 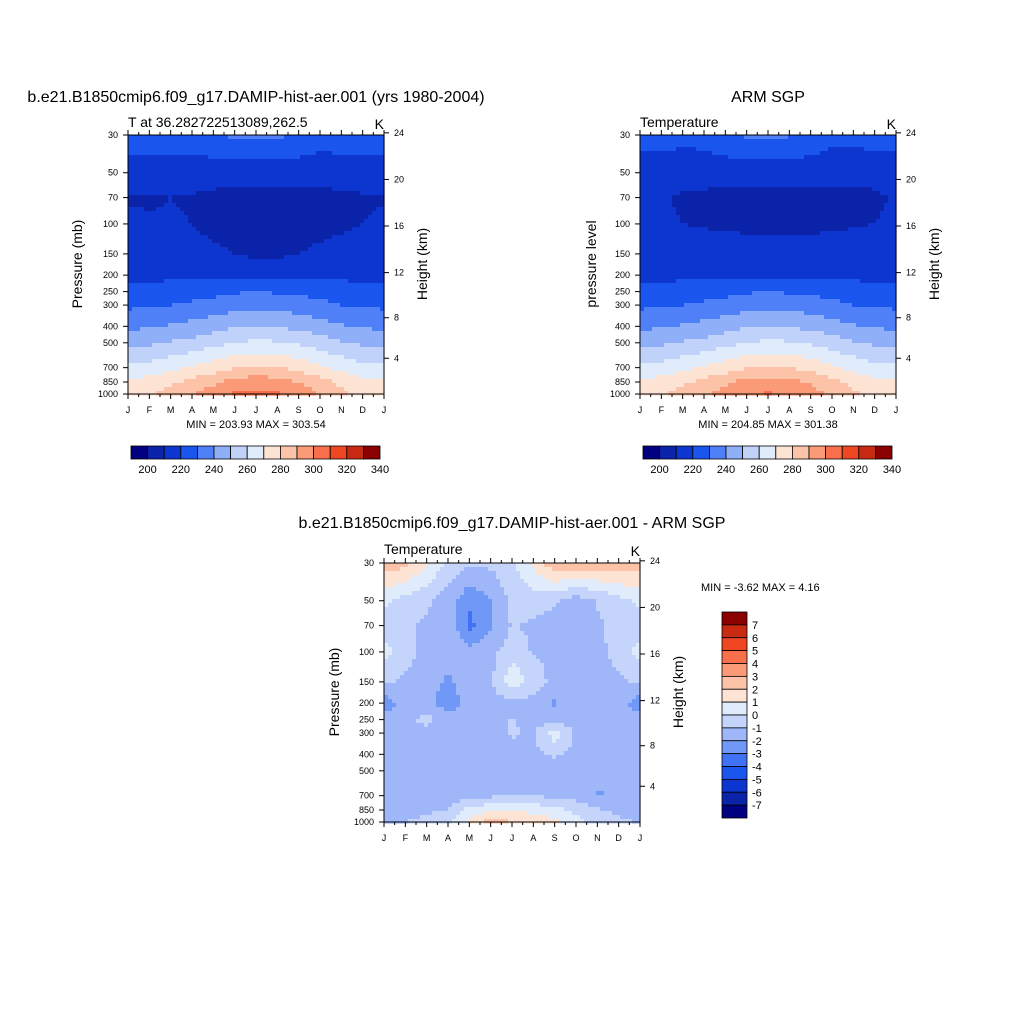 I want to click on panel-obs-variable: Temperature, so click(x=679, y=122).